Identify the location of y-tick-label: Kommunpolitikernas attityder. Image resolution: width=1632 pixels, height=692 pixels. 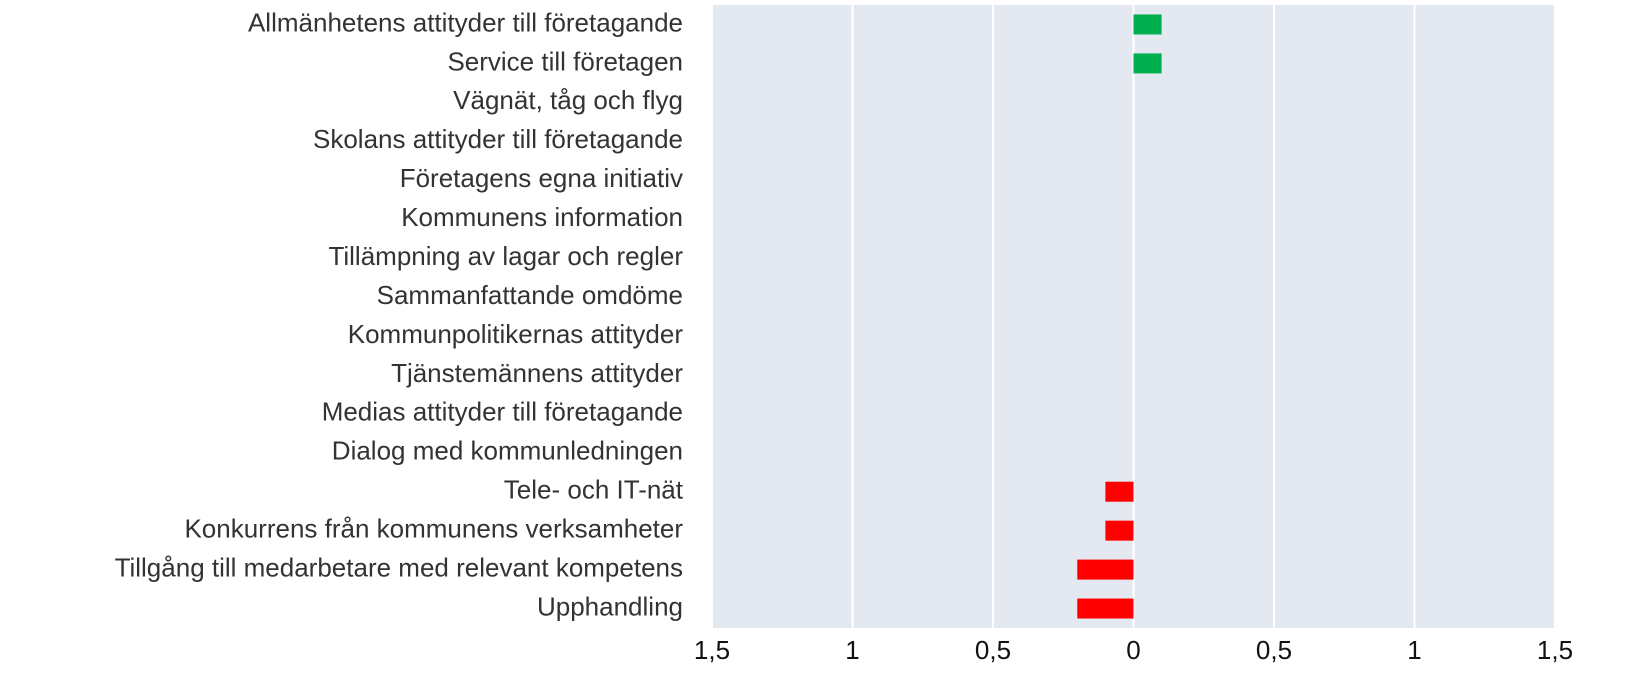
(516, 334).